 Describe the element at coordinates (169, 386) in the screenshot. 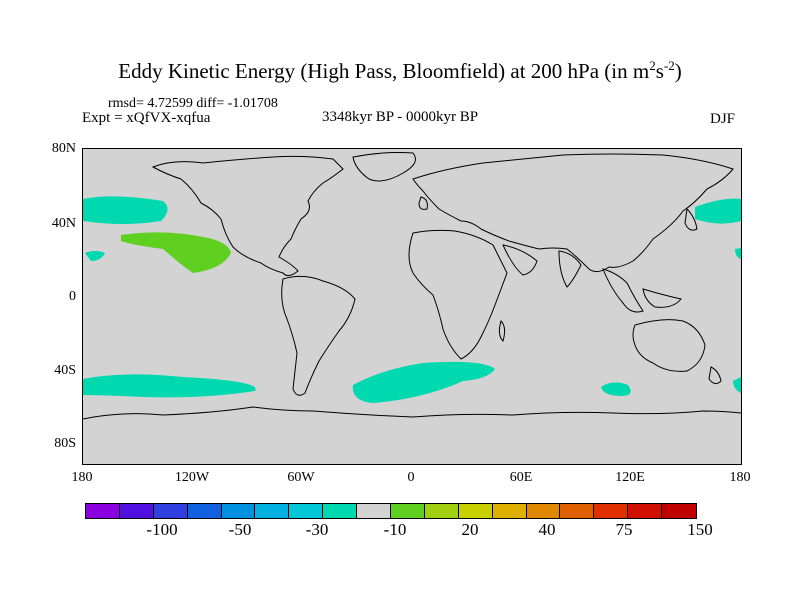

I see `anomaly-region-south-pacific` at that location.